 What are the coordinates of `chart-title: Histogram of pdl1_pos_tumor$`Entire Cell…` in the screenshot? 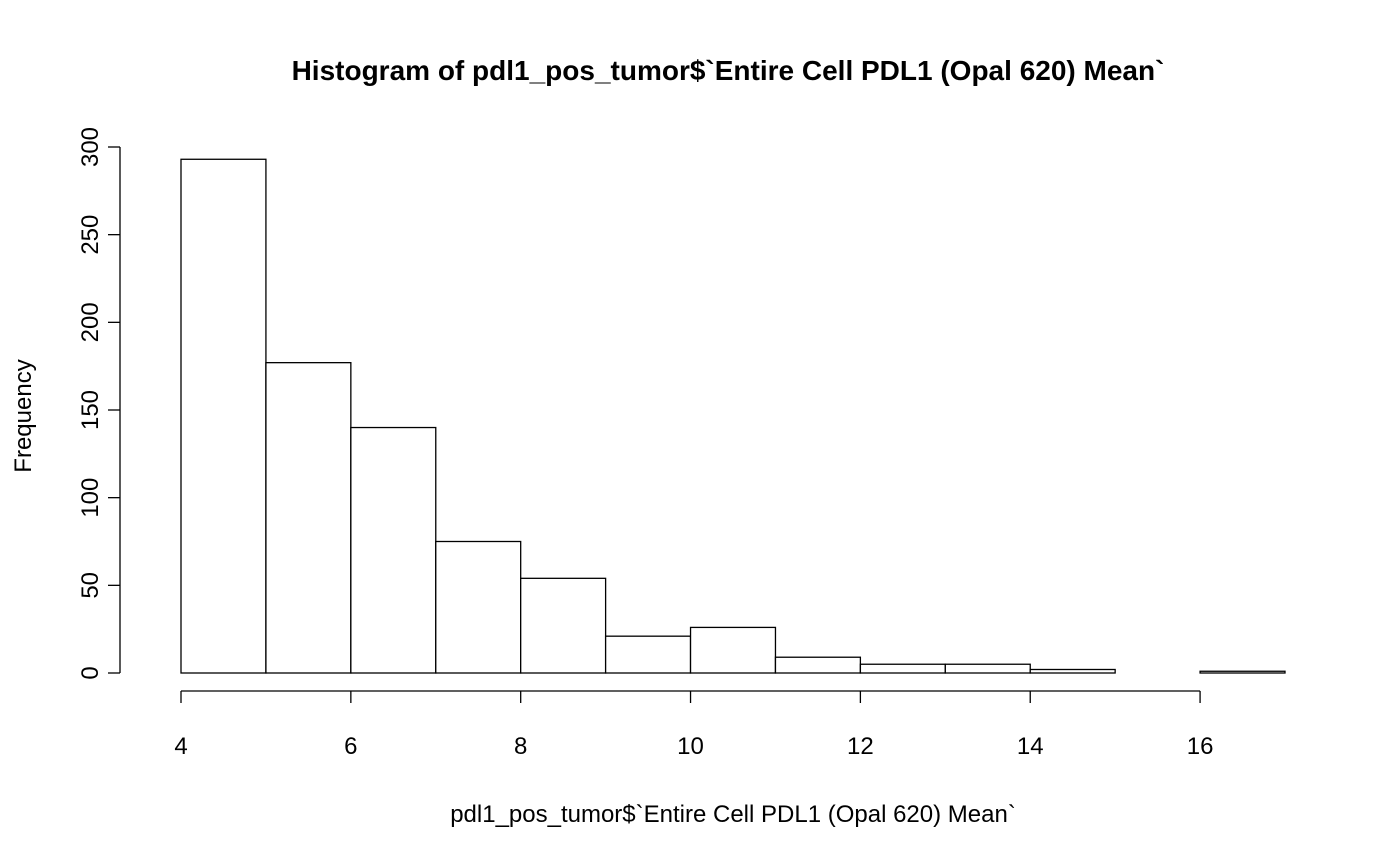 It's located at (728, 70).